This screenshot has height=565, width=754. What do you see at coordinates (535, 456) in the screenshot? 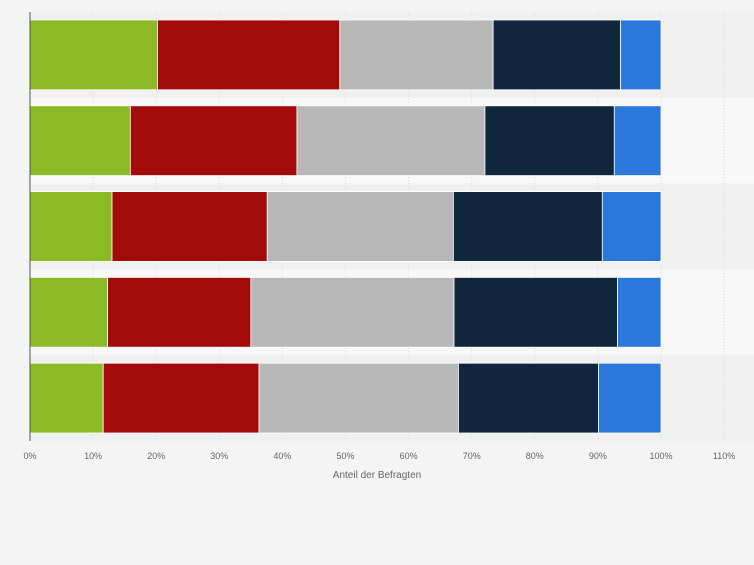
I see `x-tick-label: 80%` at bounding box center [535, 456].